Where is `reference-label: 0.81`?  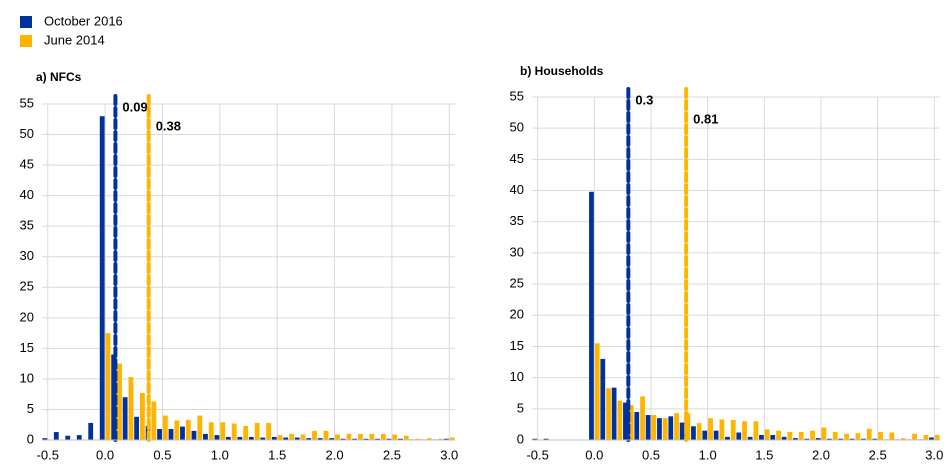
reference-label: 0.81 is located at coordinates (705, 118).